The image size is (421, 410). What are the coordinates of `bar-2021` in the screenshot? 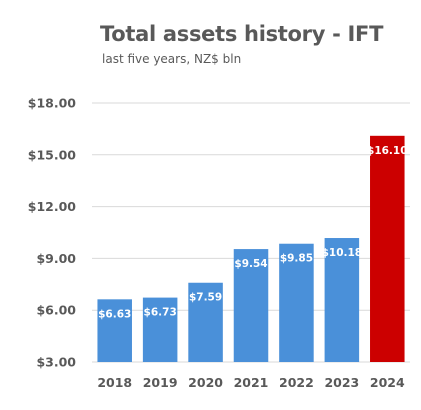 It's located at (251, 305).